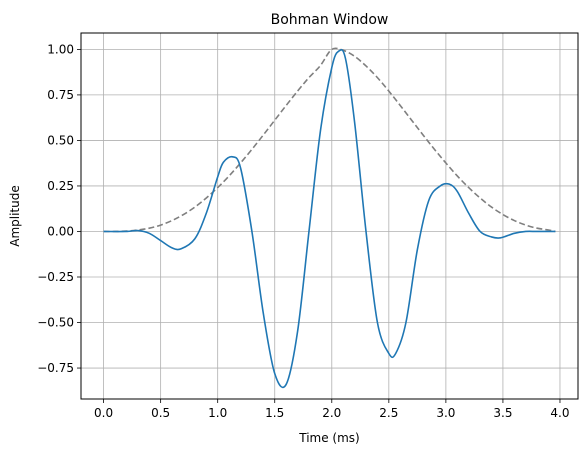 Image resolution: width=587 pixels, height=455 pixels. Describe the element at coordinates (274, 413) in the screenshot. I see `x-tick-label: 1.5` at that location.